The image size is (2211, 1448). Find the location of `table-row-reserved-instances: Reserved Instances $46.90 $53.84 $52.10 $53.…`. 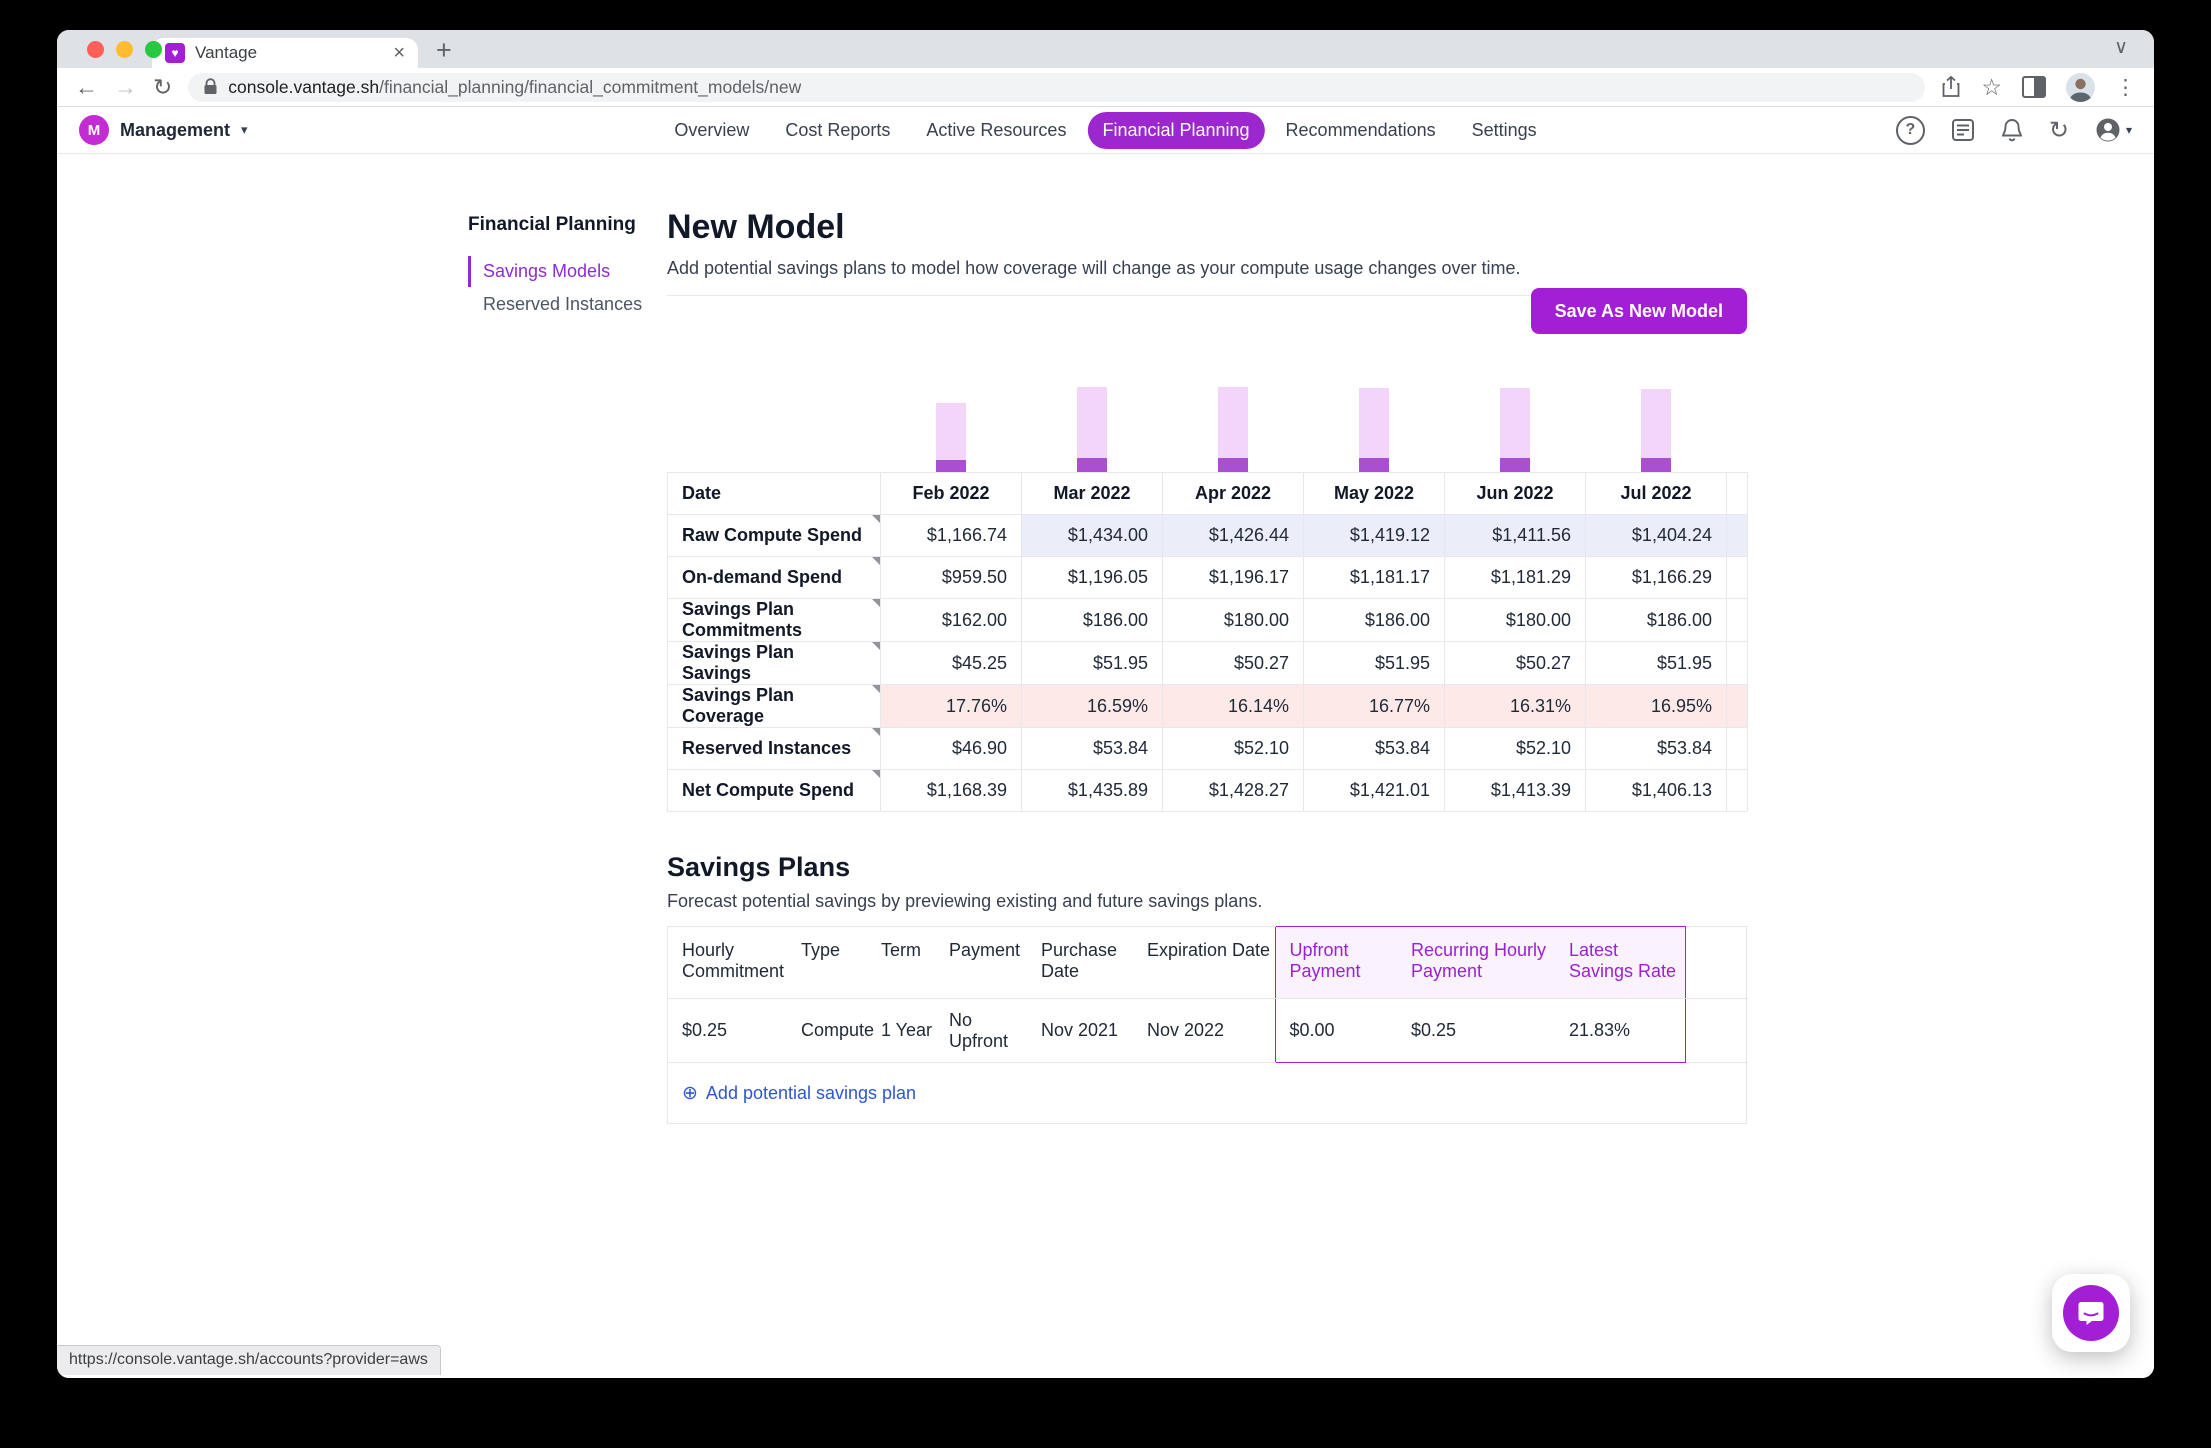

table-row-reserved-instances: Reserved Instances $46.90 $53.84 $52.10 $53.… is located at coordinates (1207, 748).